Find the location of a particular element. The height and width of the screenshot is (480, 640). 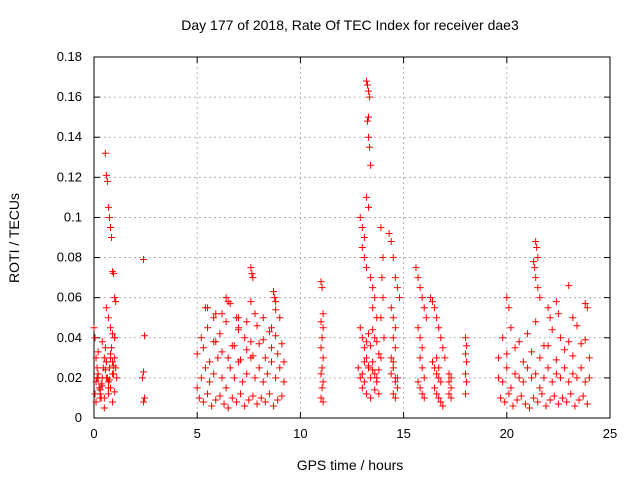

y-tick-label: 0.1 is located at coordinates (73, 216).